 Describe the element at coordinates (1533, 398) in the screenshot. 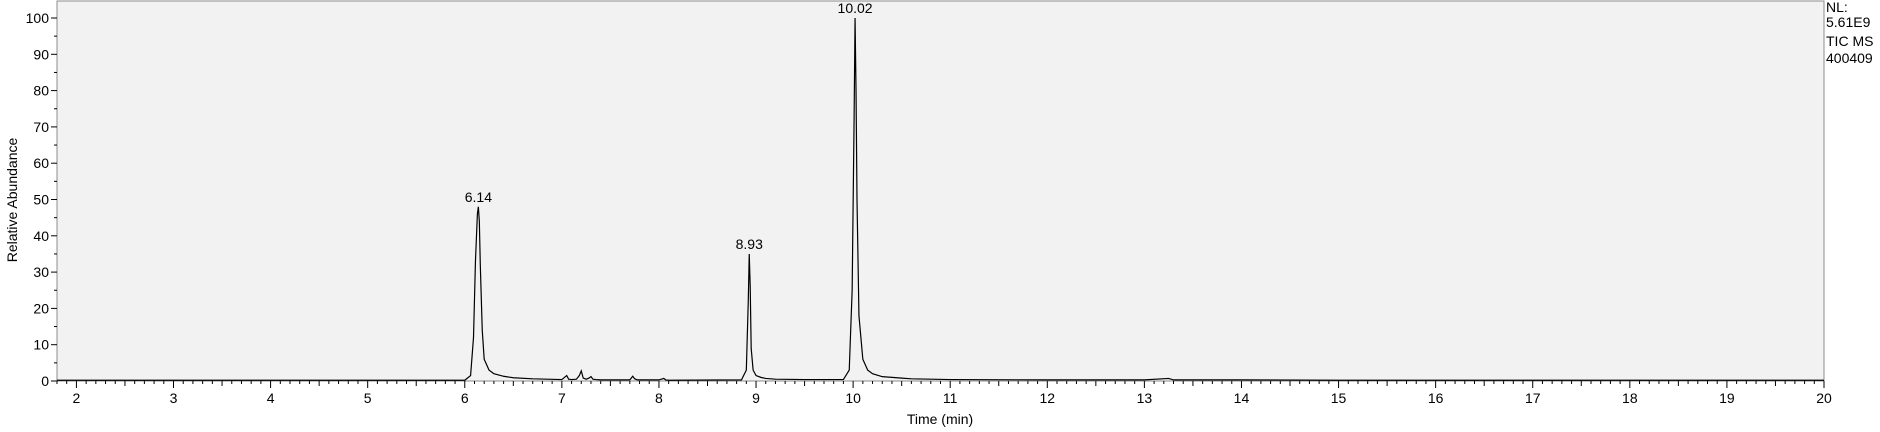

I see `x-tick-label: 17` at that location.